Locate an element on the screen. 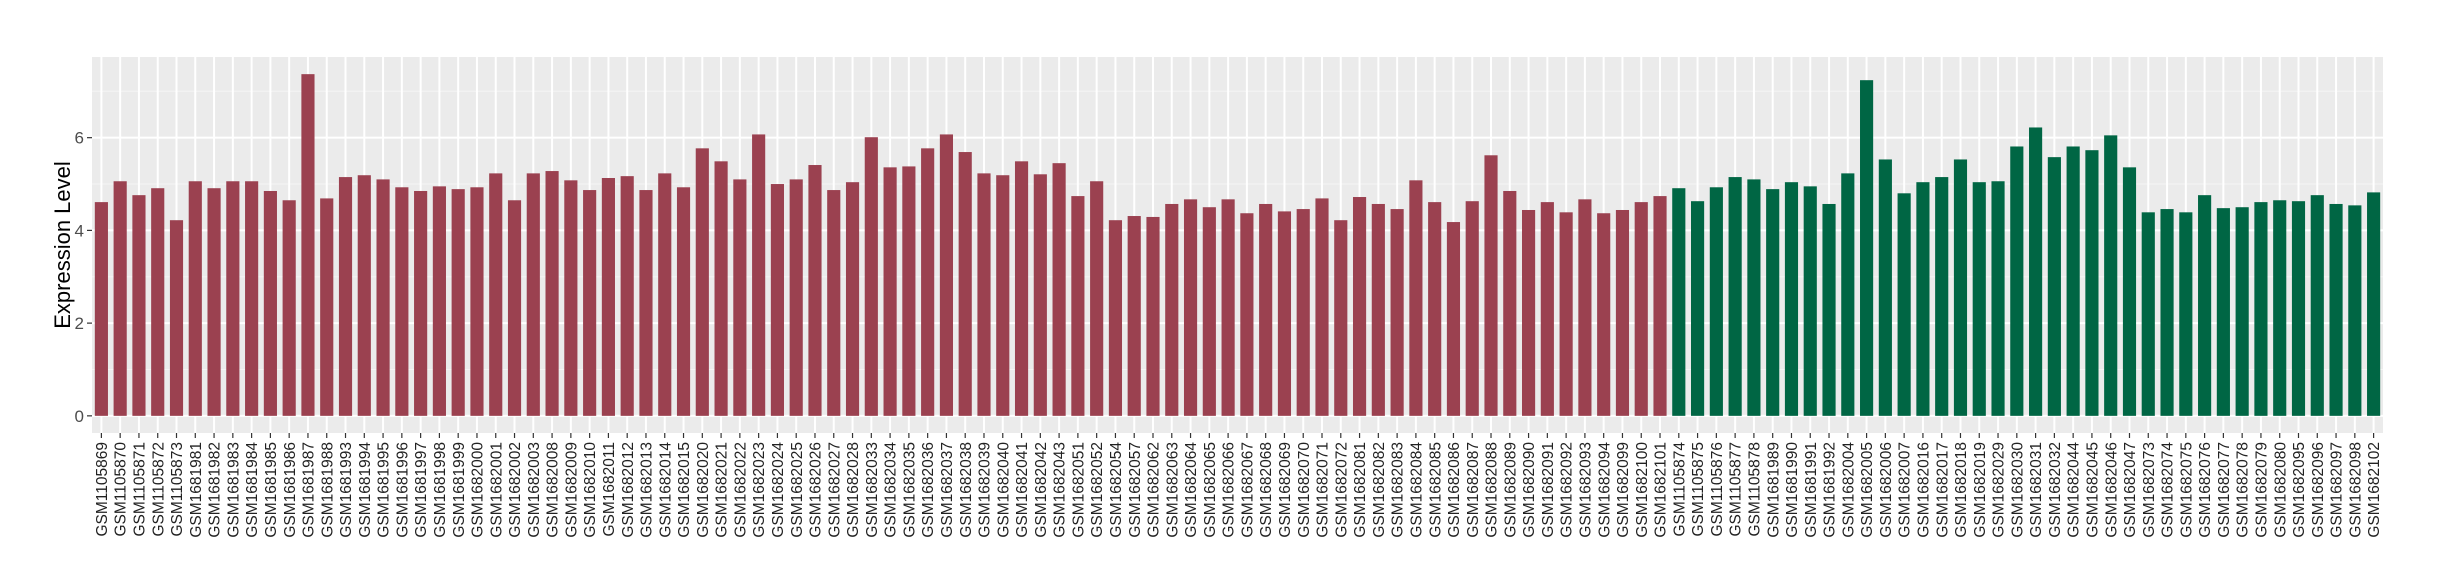 This screenshot has width=2440, height=585. x-tick-label: GSM1682037 is located at coordinates (947, 490).